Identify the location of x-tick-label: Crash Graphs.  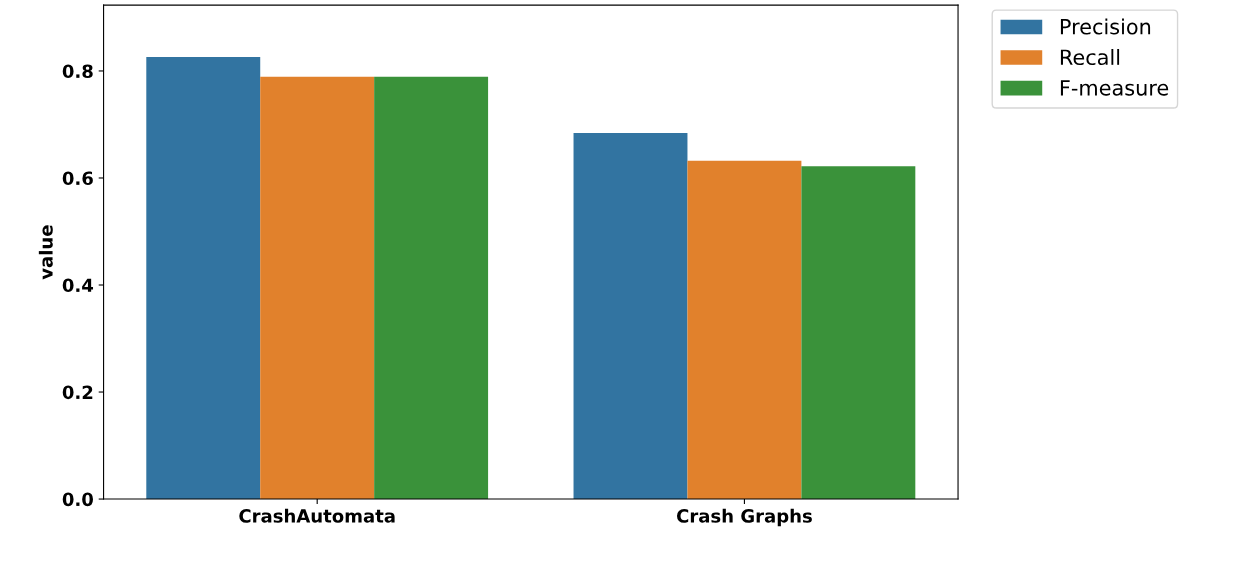
(744, 517).